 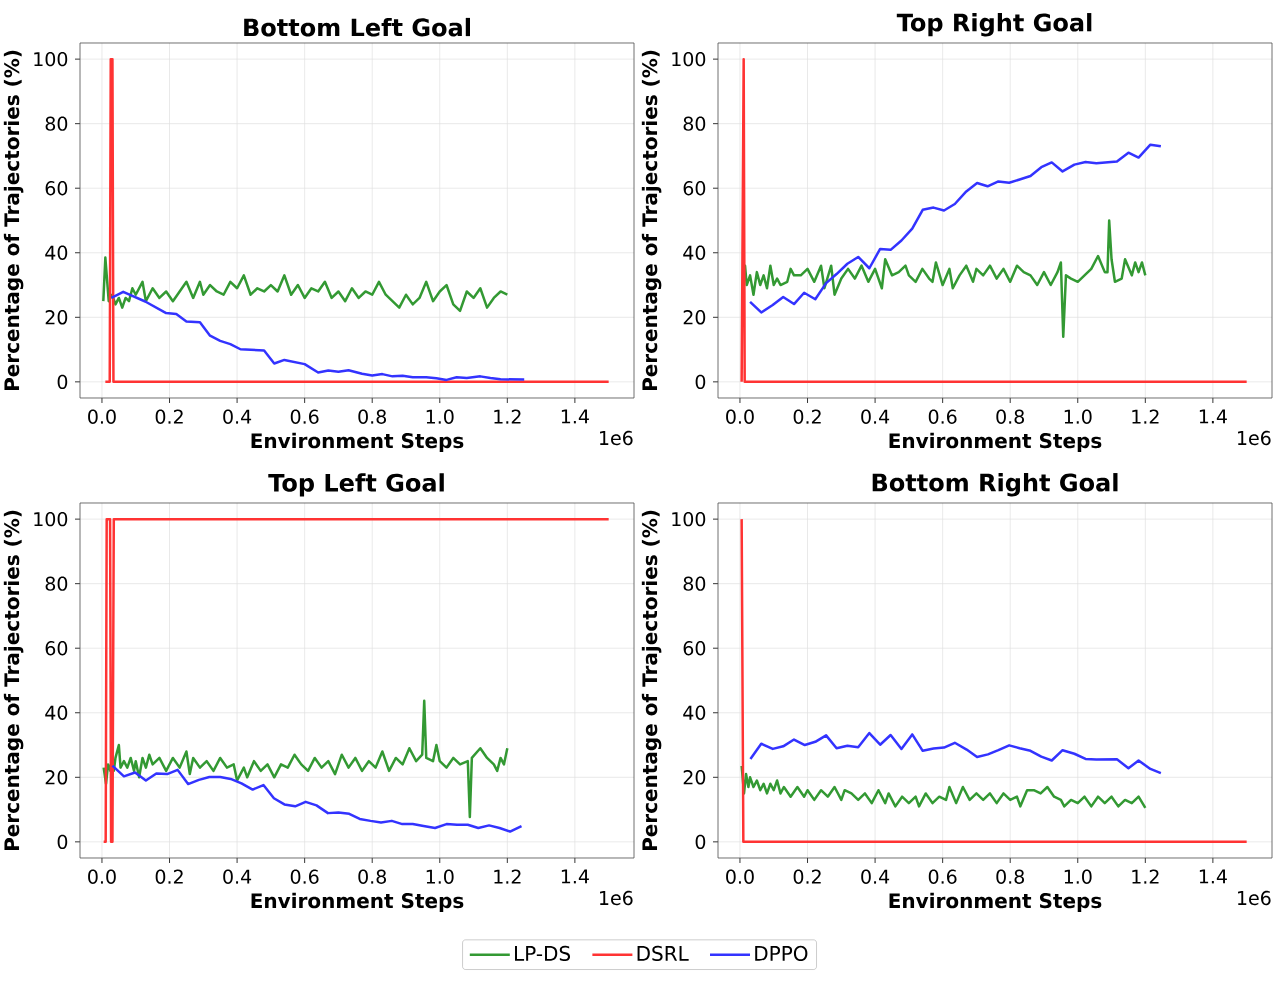 What do you see at coordinates (781, 953) in the screenshot?
I see `legend-label: DPPO` at bounding box center [781, 953].